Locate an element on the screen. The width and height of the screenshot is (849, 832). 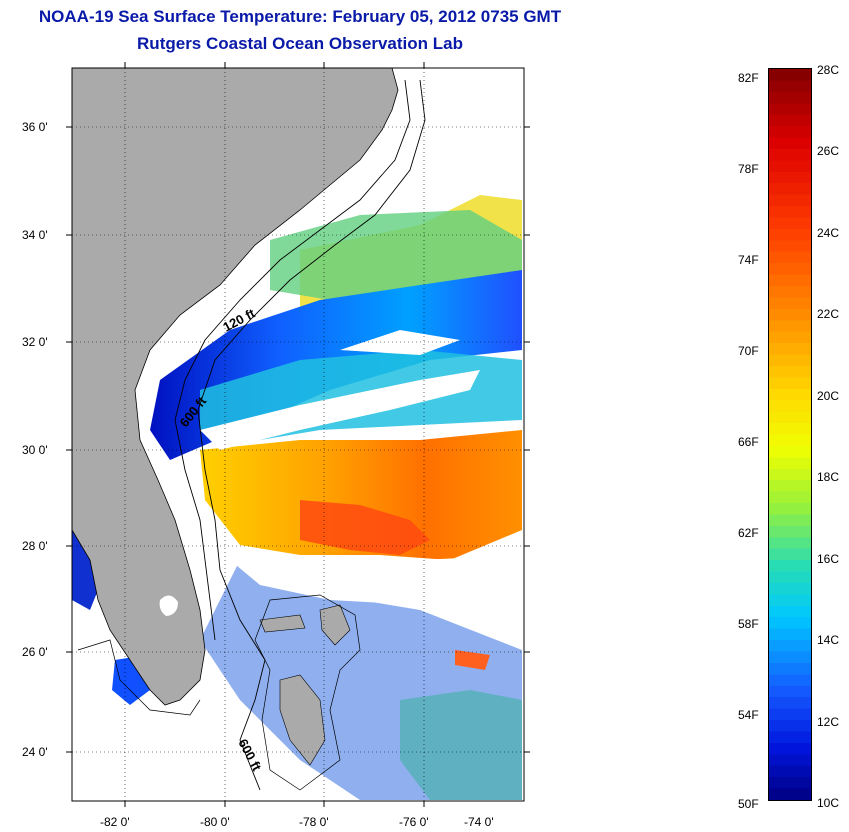
lon-tick-label: -78 0' is located at coordinates (314, 822).